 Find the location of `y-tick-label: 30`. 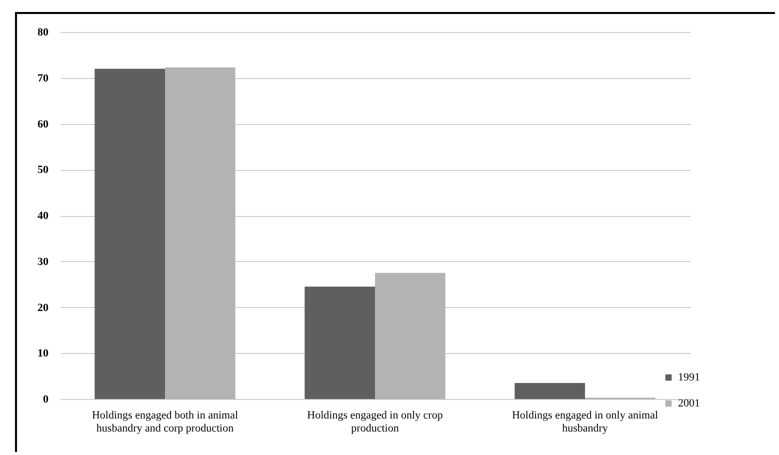

y-tick-label: 30 is located at coordinates (43, 262).